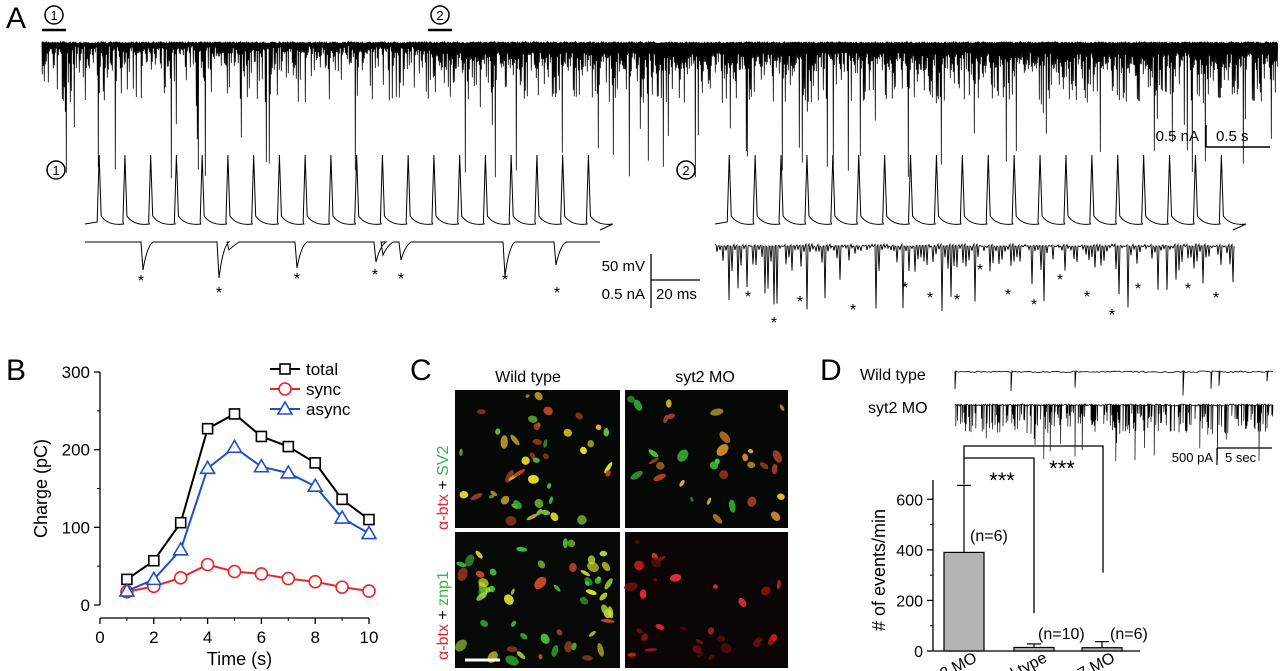  Describe the element at coordinates (285, 369) in the screenshot. I see `legend-marker-total` at that location.